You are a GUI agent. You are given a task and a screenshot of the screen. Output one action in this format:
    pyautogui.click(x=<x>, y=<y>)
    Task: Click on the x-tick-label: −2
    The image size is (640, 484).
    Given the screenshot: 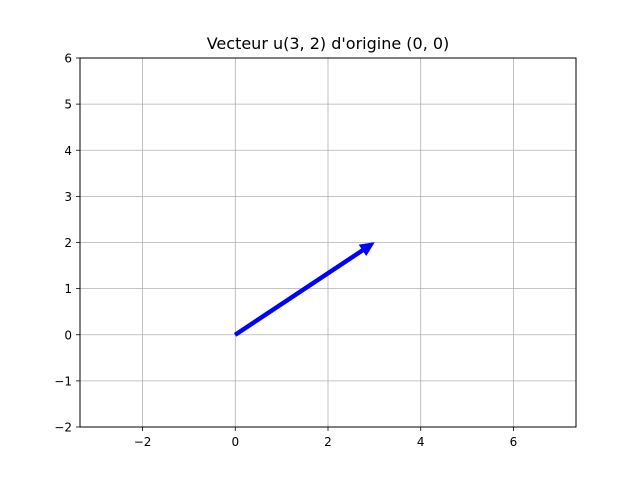 What is the action you would take?
    pyautogui.click(x=143, y=442)
    